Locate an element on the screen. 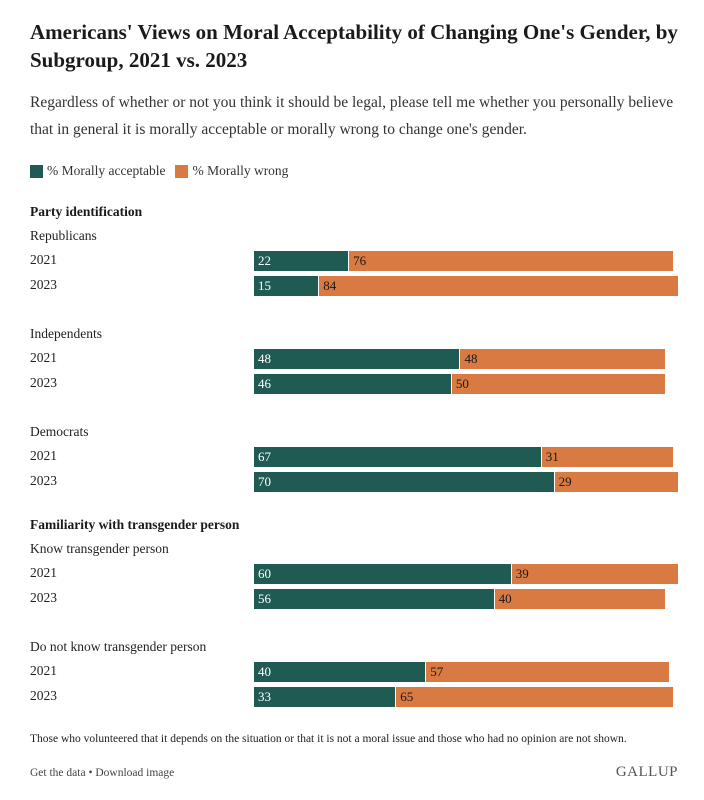 The height and width of the screenshot is (800, 704). bar-morally-acceptable: 70 is located at coordinates (404, 482).